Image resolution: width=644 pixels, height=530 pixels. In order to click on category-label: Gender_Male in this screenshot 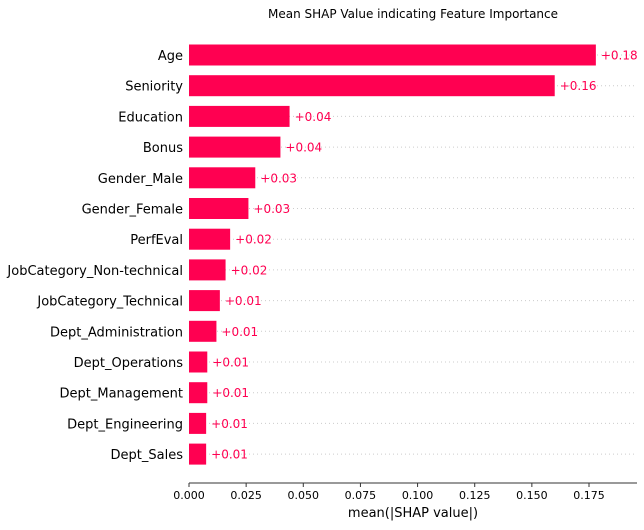, I will do `click(140, 179)`.